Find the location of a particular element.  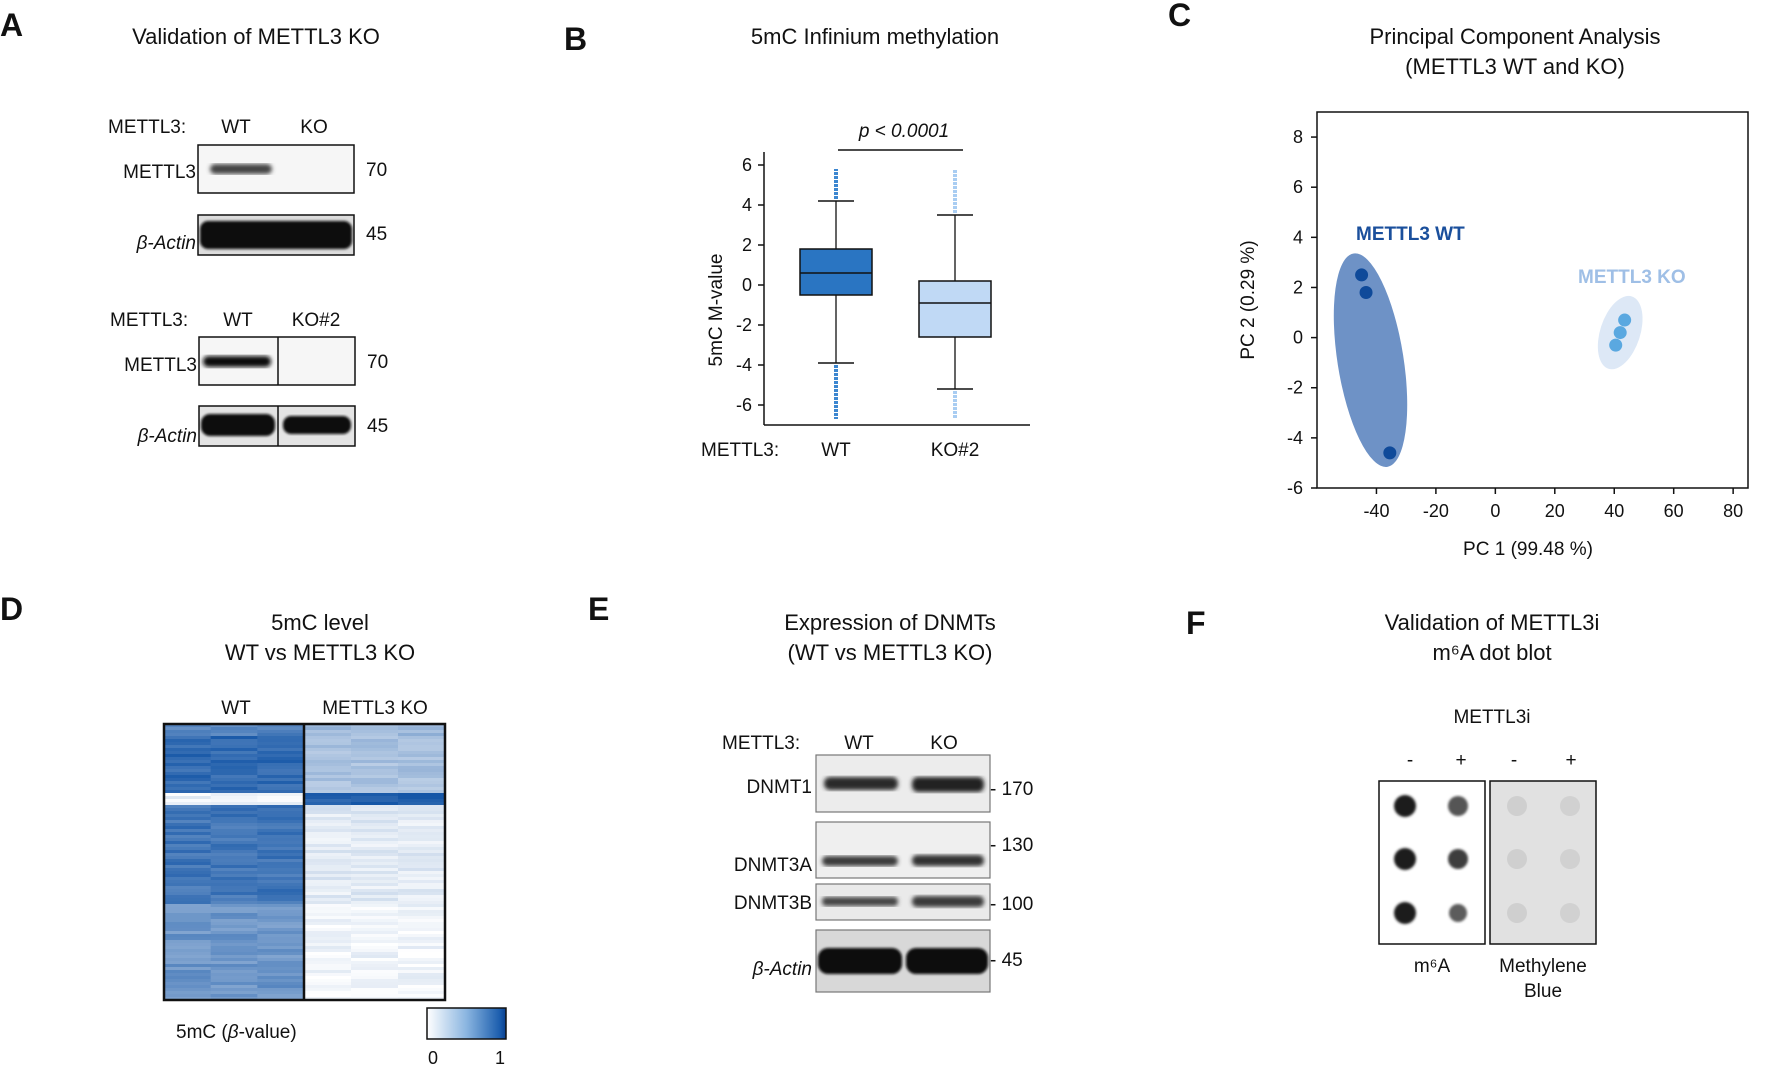

panel-f-title-line1: Validation of METTL3i is located at coordinates (1492, 622).